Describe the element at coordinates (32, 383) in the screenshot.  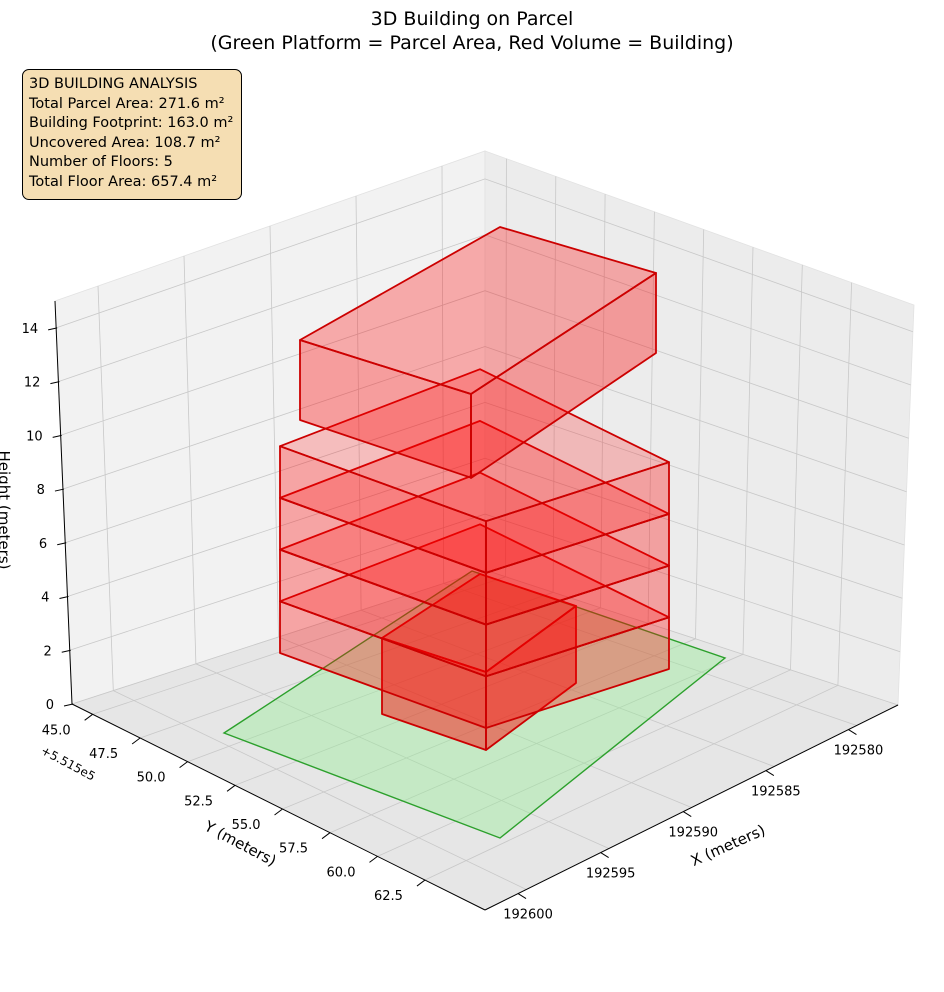
I see `z-tick-label: 12` at that location.